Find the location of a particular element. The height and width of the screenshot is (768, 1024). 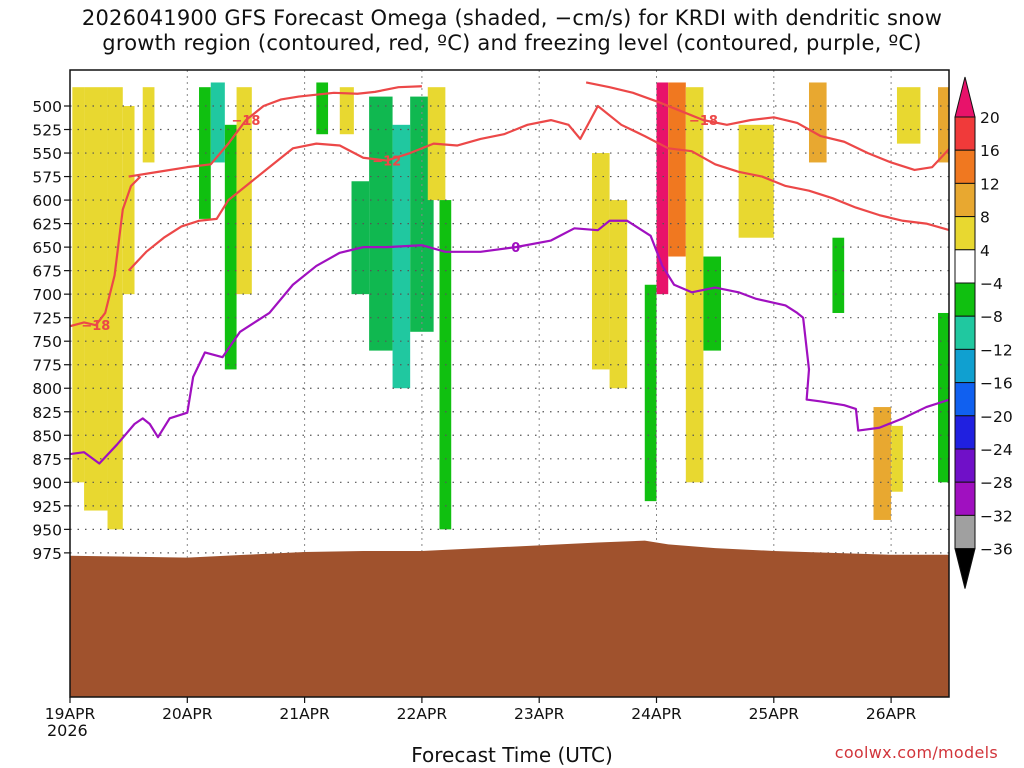

colorbar-label-8: −16 is located at coordinates (996, 384).